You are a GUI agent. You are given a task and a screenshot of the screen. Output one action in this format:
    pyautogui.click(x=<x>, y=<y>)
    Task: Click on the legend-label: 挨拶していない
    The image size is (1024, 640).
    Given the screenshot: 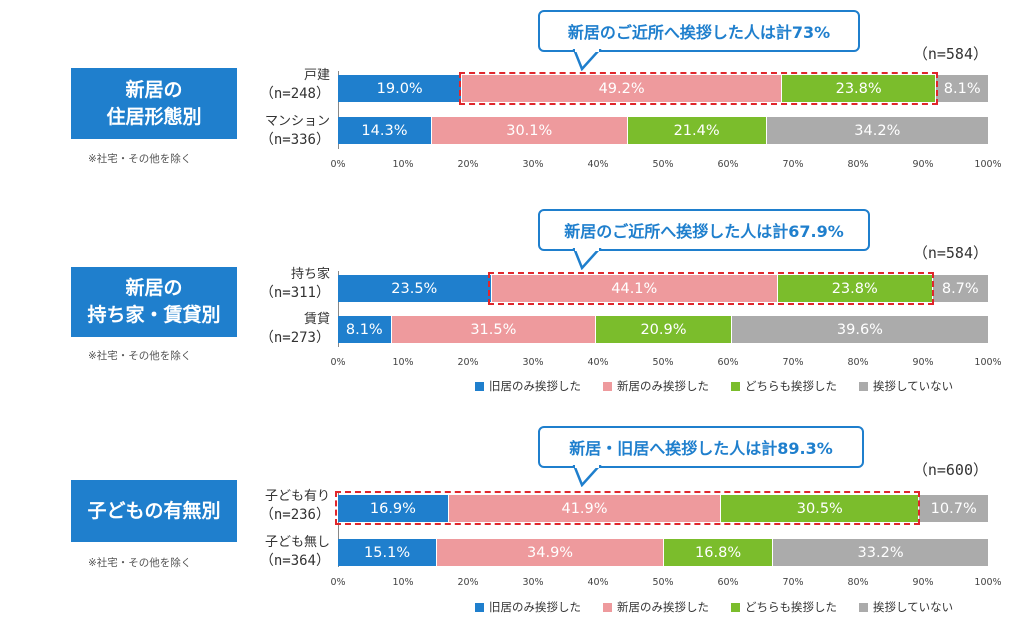 What is the action you would take?
    pyautogui.click(x=913, y=607)
    